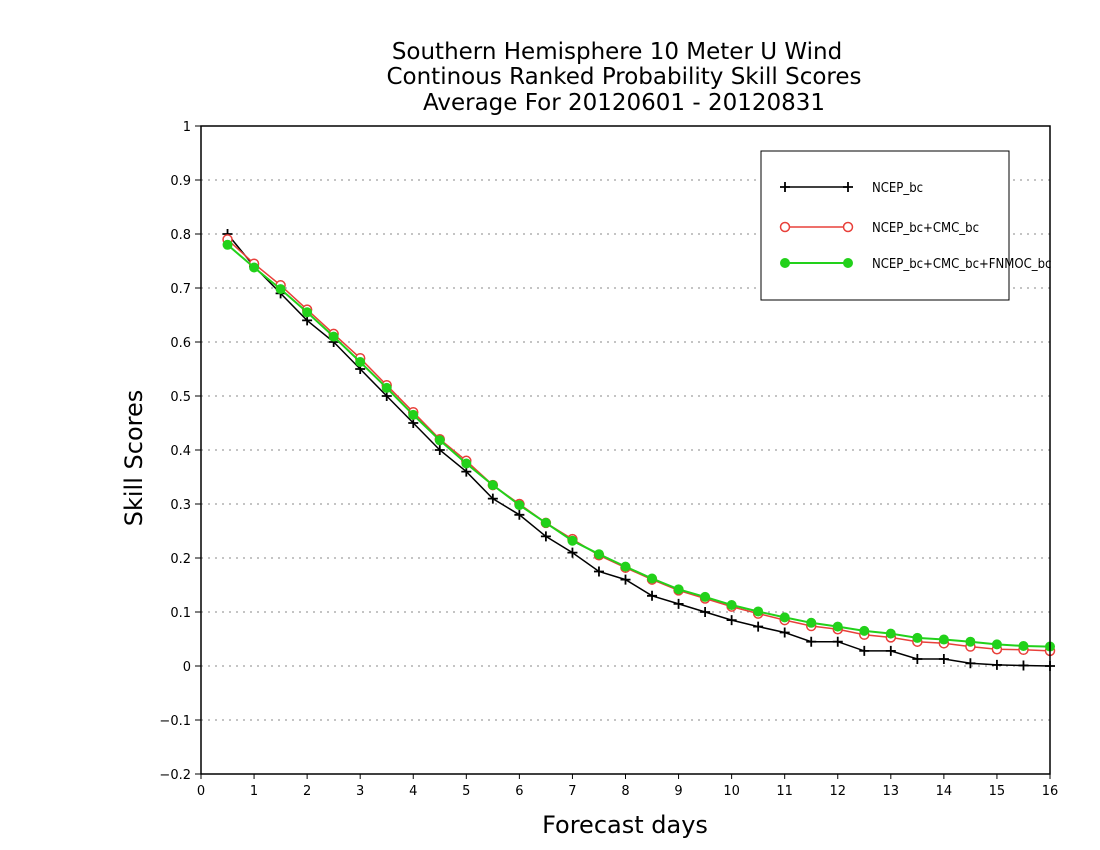  What do you see at coordinates (572, 791) in the screenshot?
I see `x-tick-label: 7` at bounding box center [572, 791].